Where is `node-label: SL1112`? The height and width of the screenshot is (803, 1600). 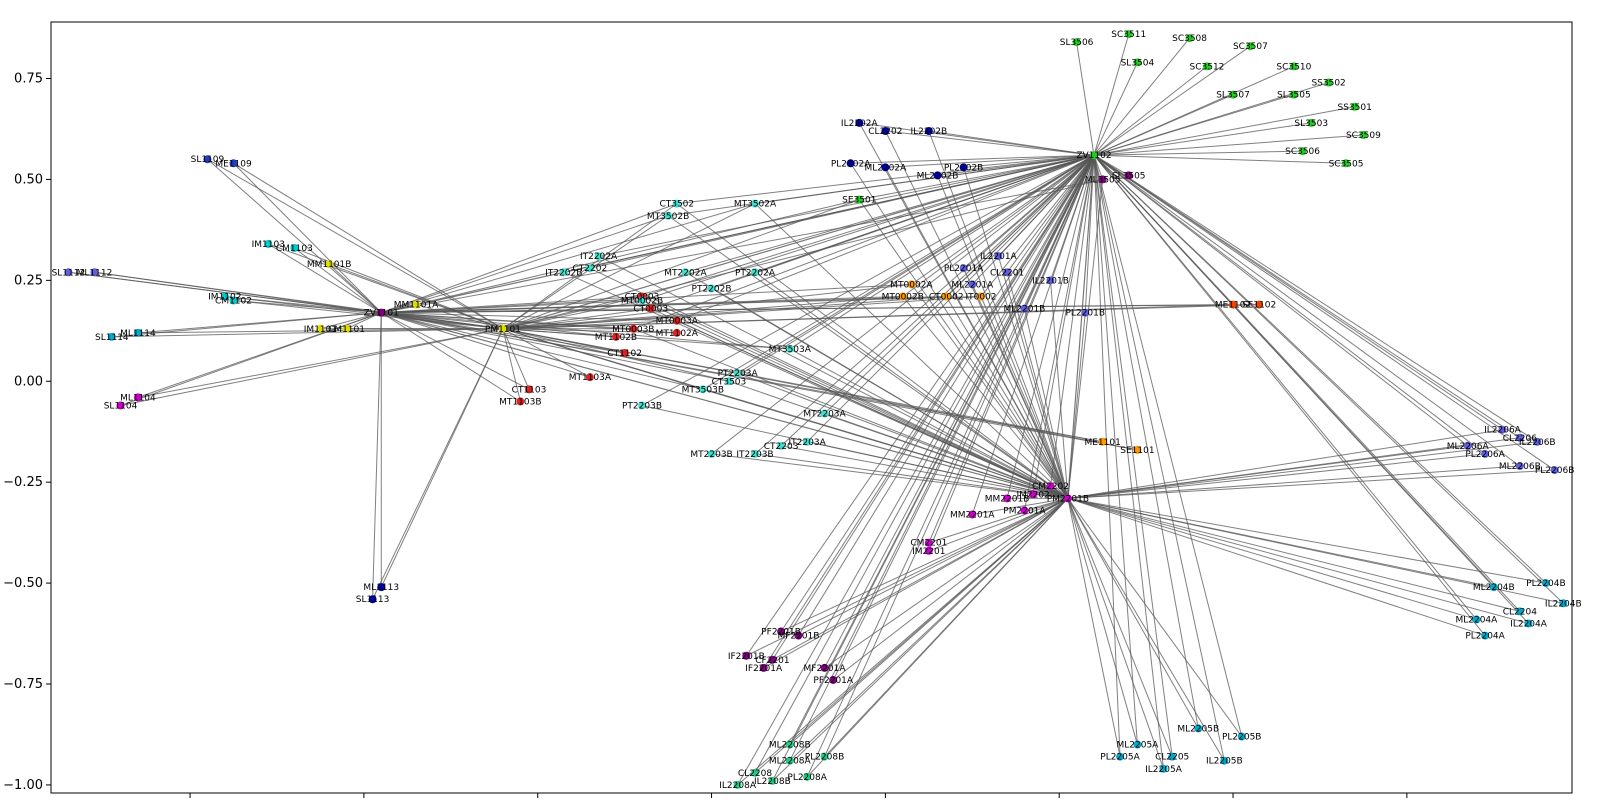
node-label: SL1112 is located at coordinates (69, 273).